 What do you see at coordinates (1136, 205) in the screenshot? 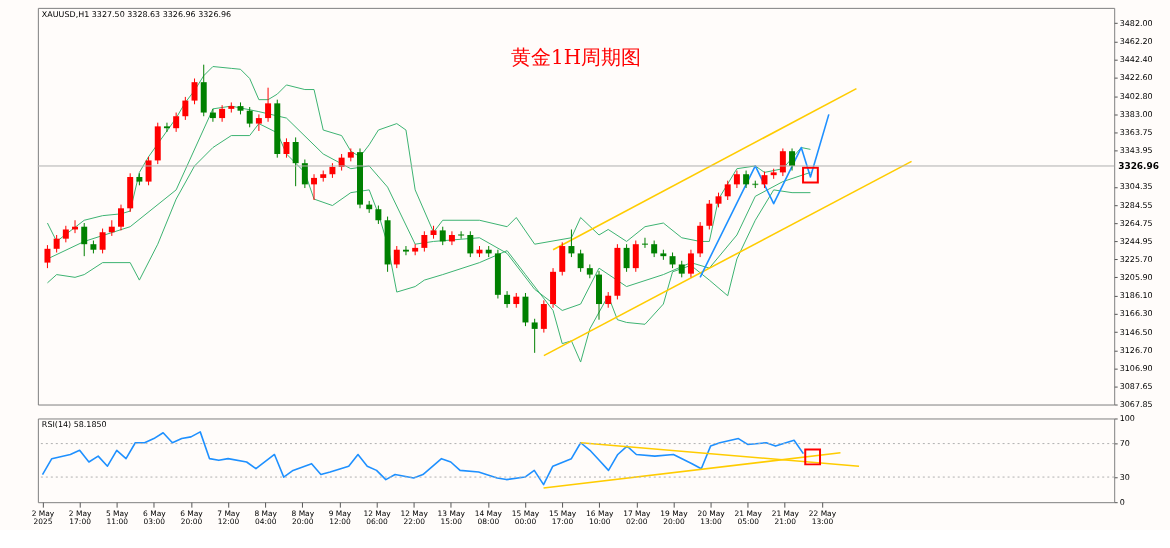
I see `y-tick-label: 3284.55` at bounding box center [1136, 205].